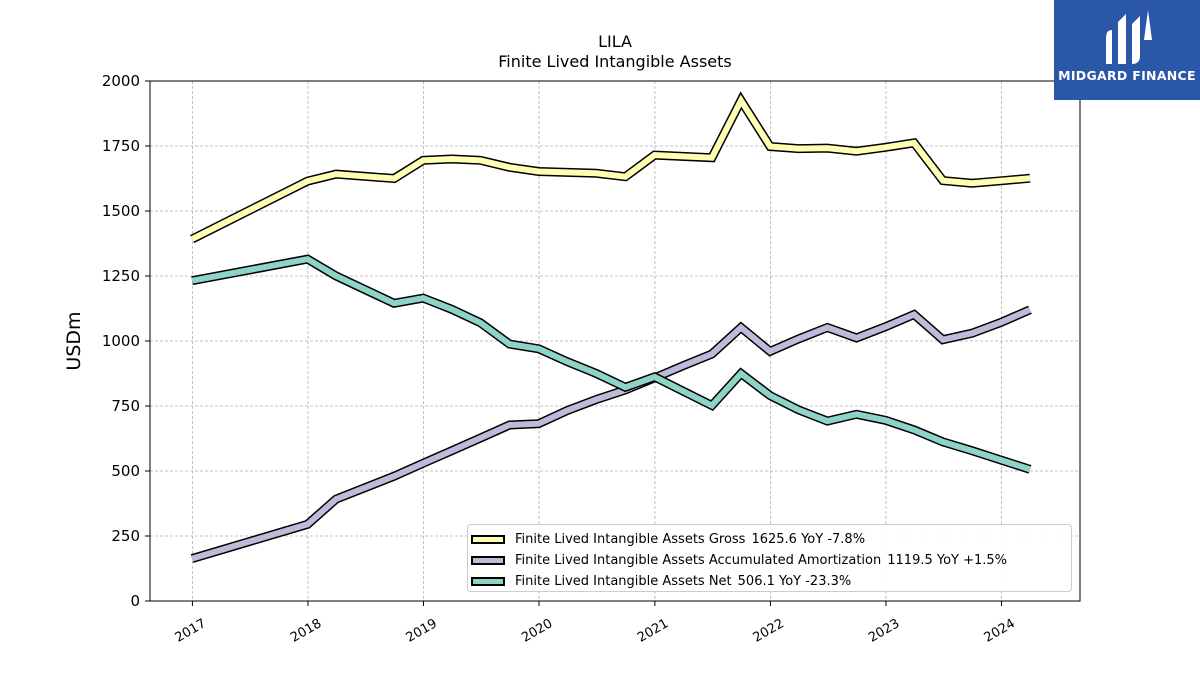  Describe the element at coordinates (595, 623) in the screenshot. I see `x-axis: 2017 2018 2019 2020 2021 2022 2023 2024` at that location.